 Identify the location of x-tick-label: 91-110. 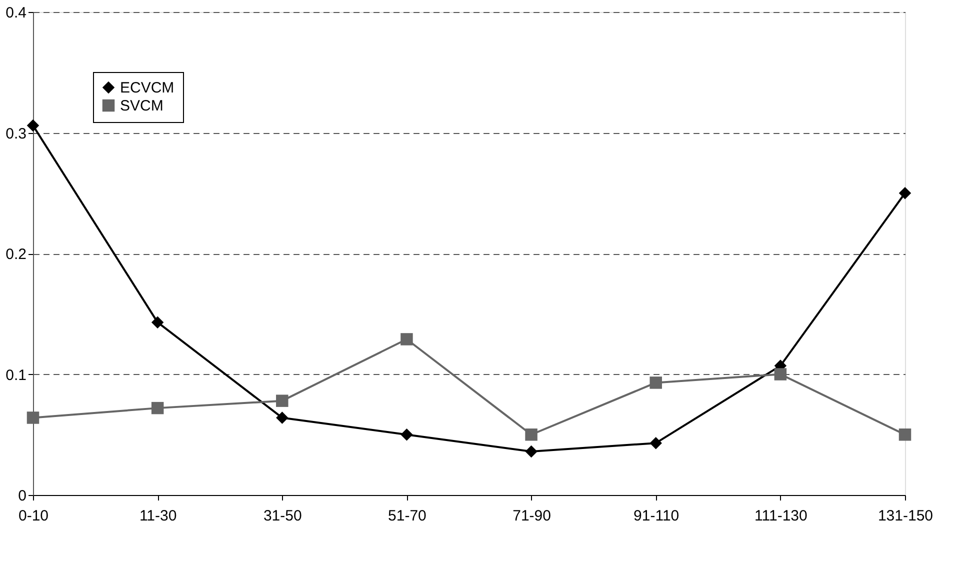
(657, 516).